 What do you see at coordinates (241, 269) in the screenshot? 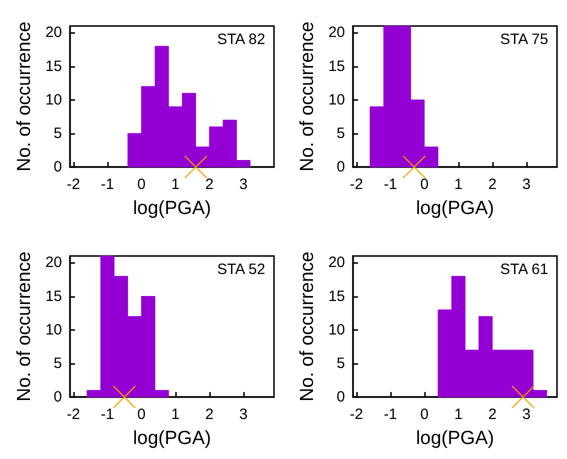
I see `annotation: STA 52` at bounding box center [241, 269].